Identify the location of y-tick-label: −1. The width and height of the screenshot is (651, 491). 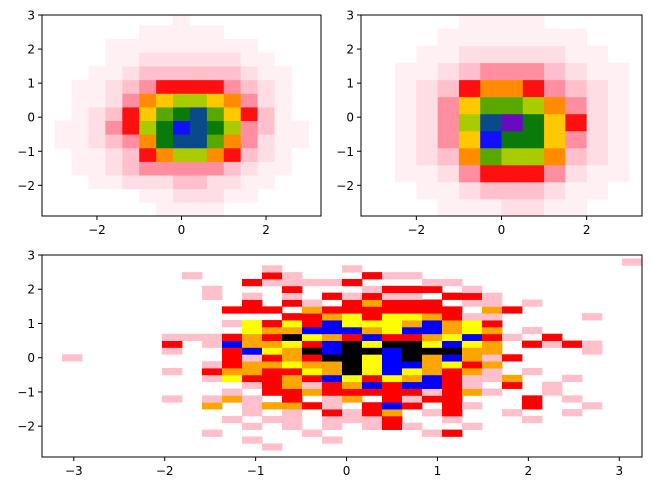
(345, 152).